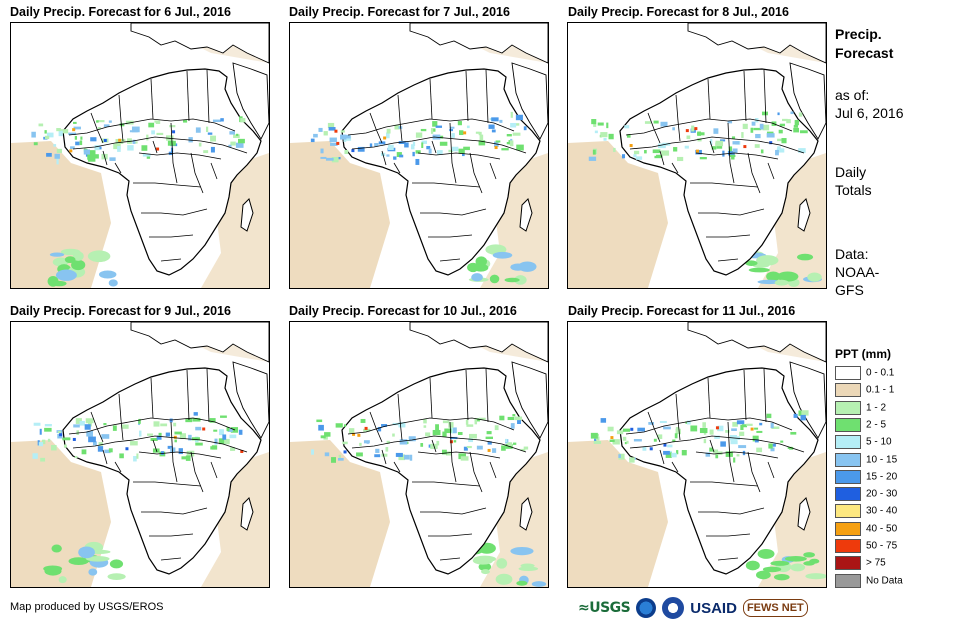 The width and height of the screenshot is (967, 626). I want to click on legend-item: 10 - 15, so click(866, 459).